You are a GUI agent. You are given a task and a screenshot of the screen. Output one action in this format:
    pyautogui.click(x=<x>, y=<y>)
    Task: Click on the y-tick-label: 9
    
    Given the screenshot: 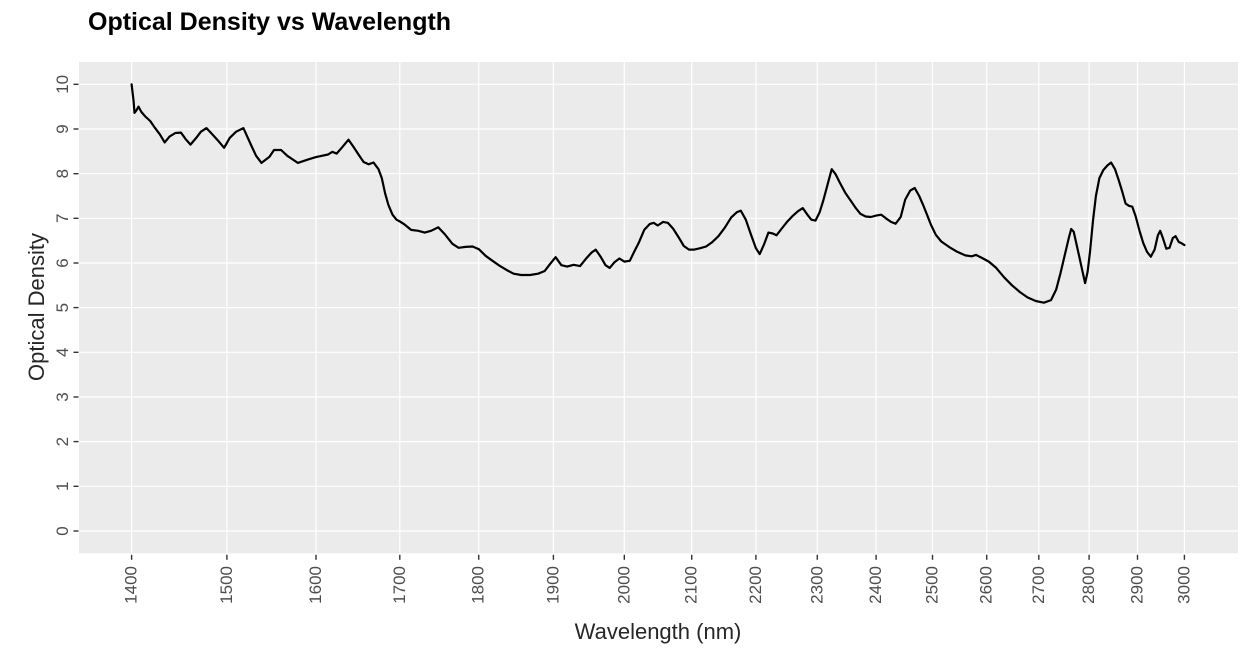 What is the action you would take?
    pyautogui.click(x=62, y=128)
    